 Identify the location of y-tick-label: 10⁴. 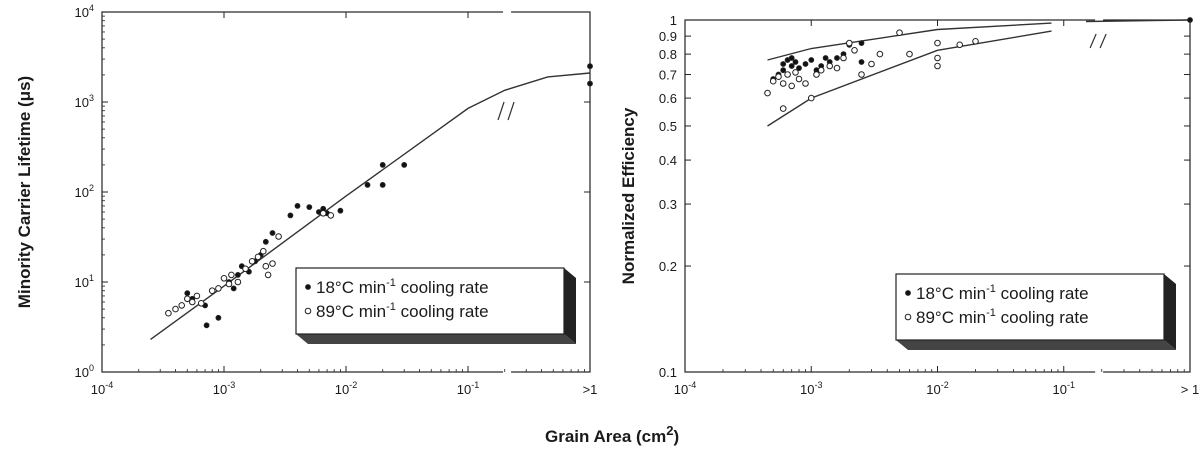
(84, 11).